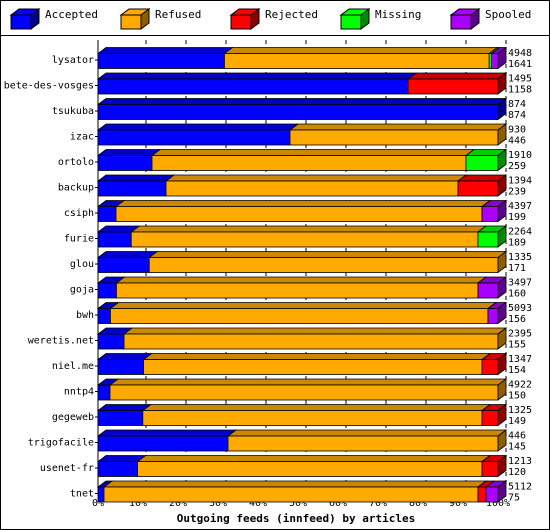 The width and height of the screenshot is (550, 530). Describe the element at coordinates (520, 206) in the screenshot. I see `data-label-total: 4397` at that location.